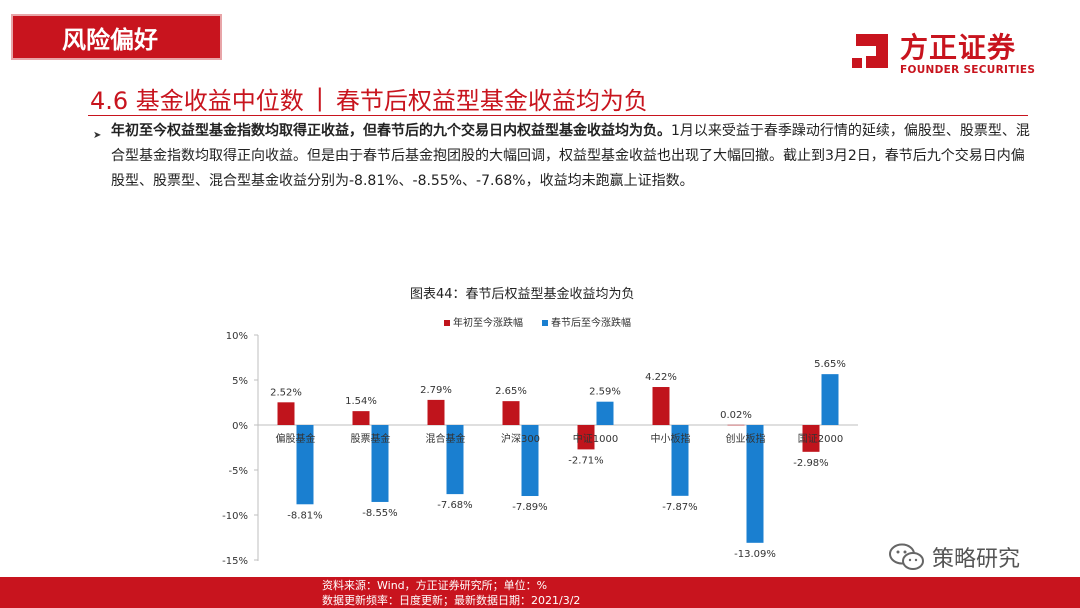  I want to click on data-label: -2.71%, so click(585, 460).